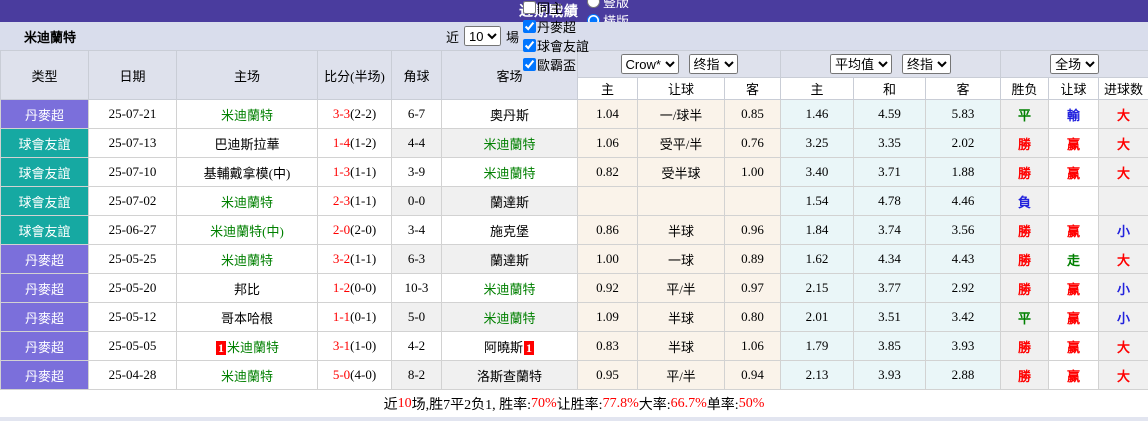  I want to click on filter-checkbox-2: 球會友誼, so click(555, 45).